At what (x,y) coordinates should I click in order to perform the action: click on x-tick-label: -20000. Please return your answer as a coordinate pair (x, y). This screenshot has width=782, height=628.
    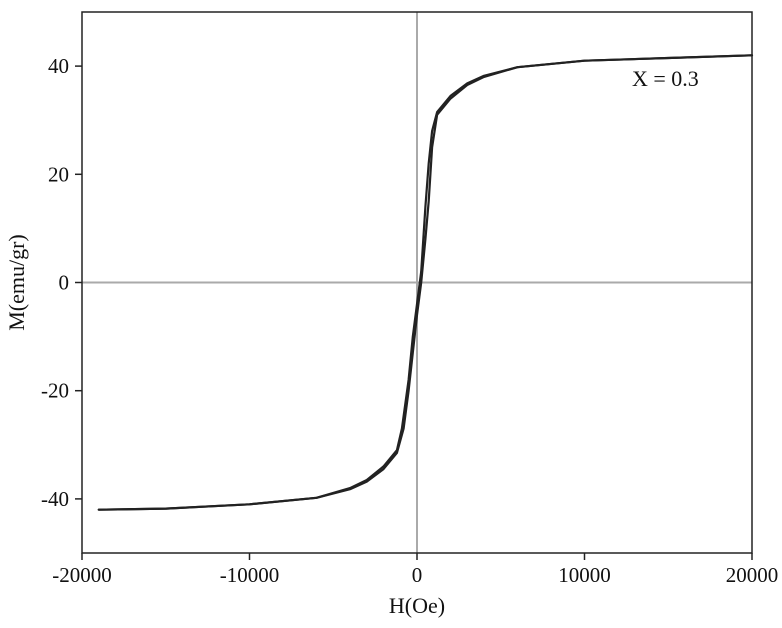
    Looking at the image, I should click on (82, 575).